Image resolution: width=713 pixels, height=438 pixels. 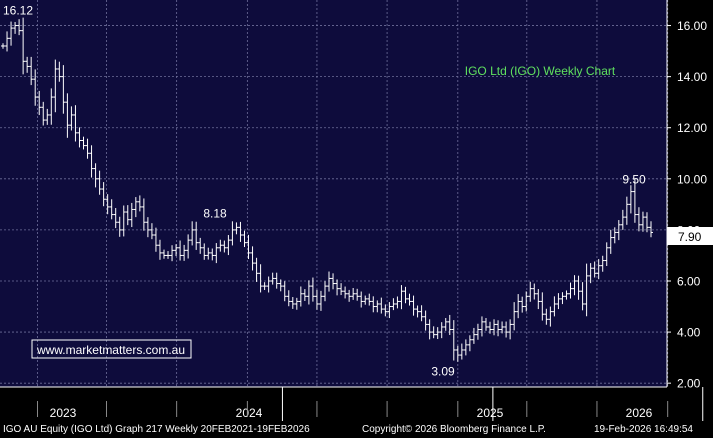 What do you see at coordinates (690, 236) in the screenshot?
I see `last-price-tag` at bounding box center [690, 236].